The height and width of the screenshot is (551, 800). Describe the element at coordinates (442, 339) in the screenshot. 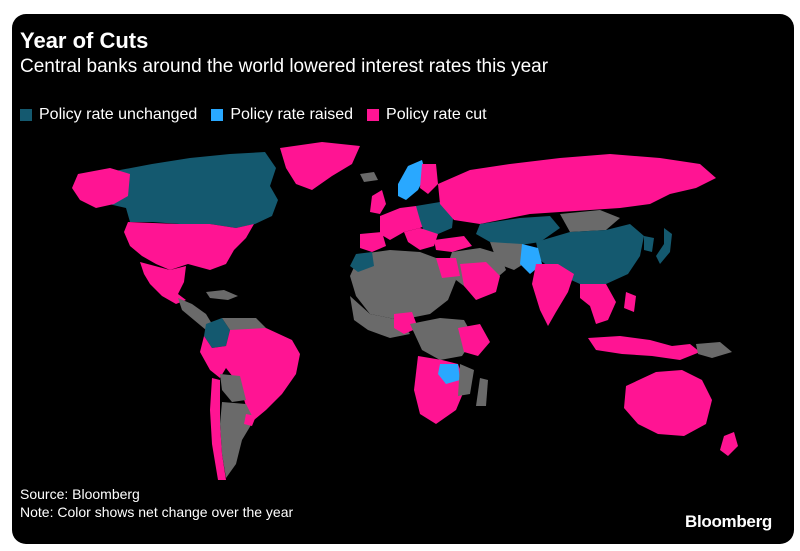

I see `central-africa` at that location.